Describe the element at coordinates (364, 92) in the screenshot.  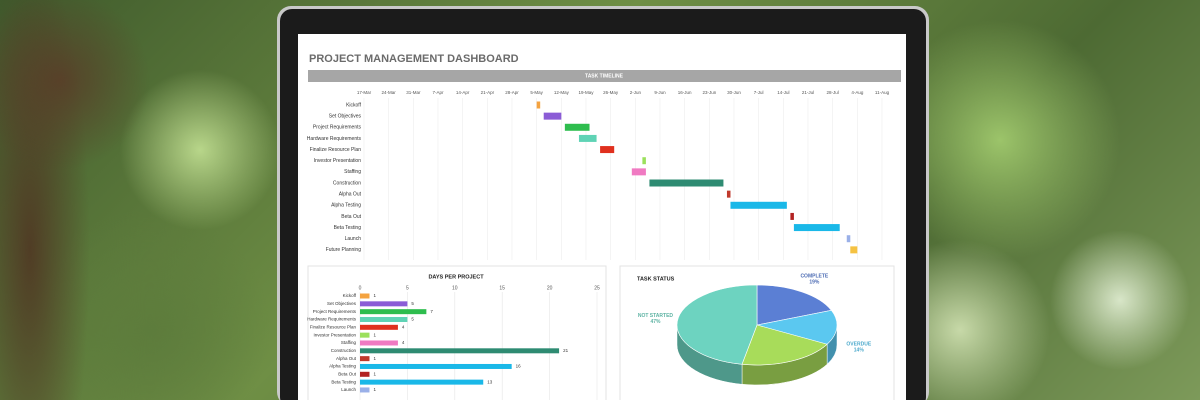
I see `x-tick-label: 17-Mar` at that location.